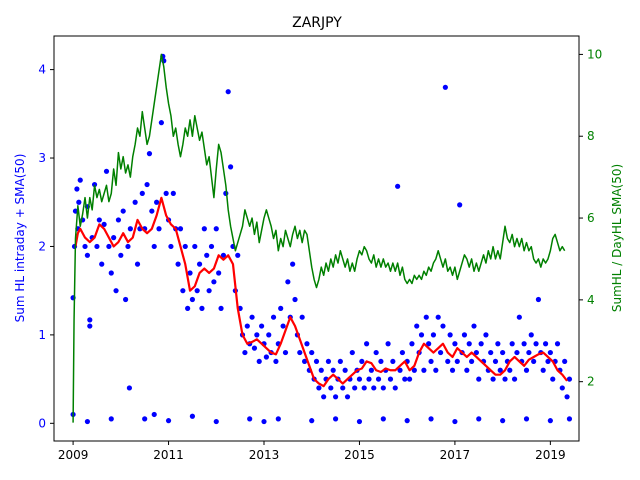 The width and height of the screenshot is (640, 480). What do you see at coordinates (591, 300) in the screenshot?
I see `y-right-tick-label: 4` at bounding box center [591, 300].